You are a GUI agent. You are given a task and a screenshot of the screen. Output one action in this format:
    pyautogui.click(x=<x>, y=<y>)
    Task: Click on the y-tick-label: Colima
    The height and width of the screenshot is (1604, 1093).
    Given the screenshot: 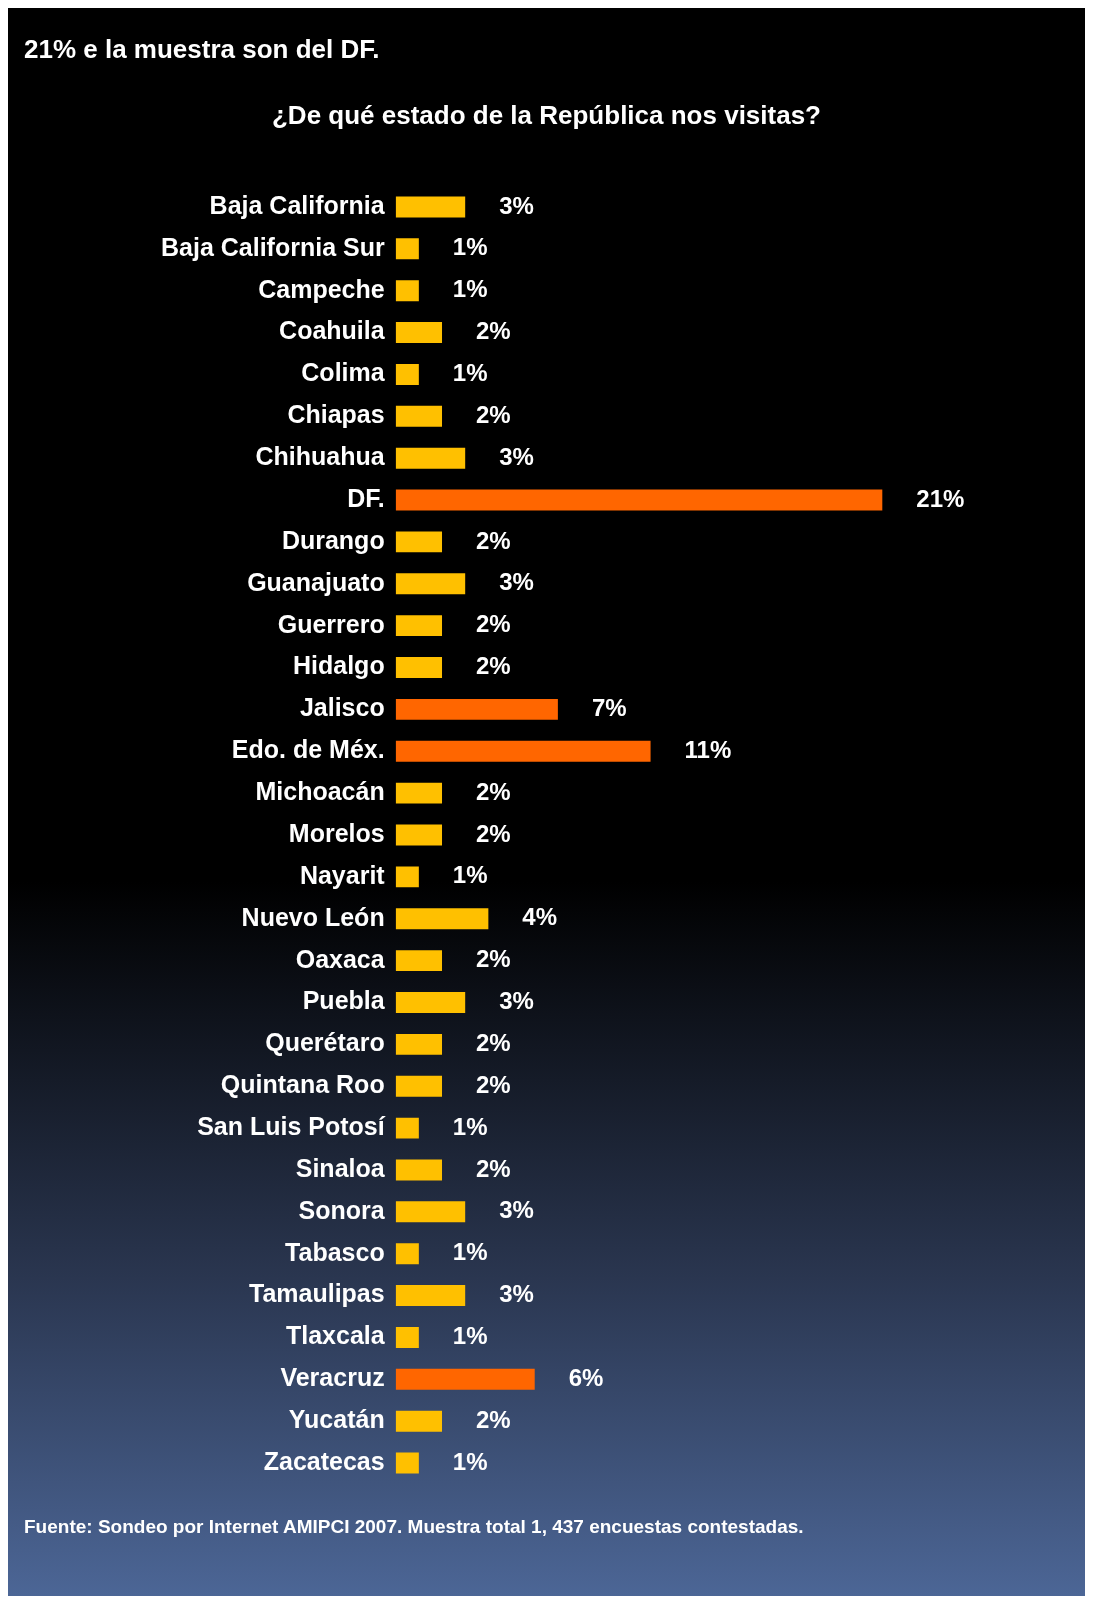 What is the action you would take?
    pyautogui.click(x=343, y=372)
    